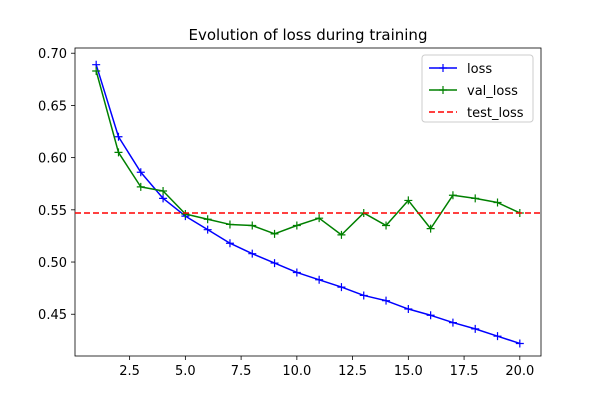 Image resolution: width=600 pixels, height=404 pixels. I want to click on x-tick-label: 10.0, so click(296, 371).